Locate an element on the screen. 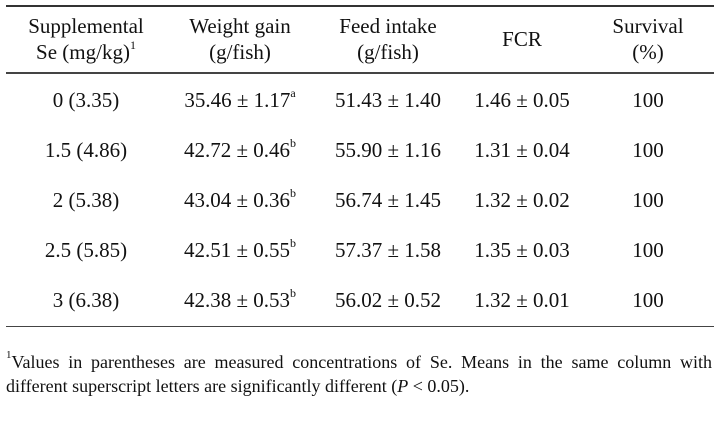 The image size is (720, 437). cell-weight-gain: 42.72 ± 0.46b is located at coordinates (240, 151).